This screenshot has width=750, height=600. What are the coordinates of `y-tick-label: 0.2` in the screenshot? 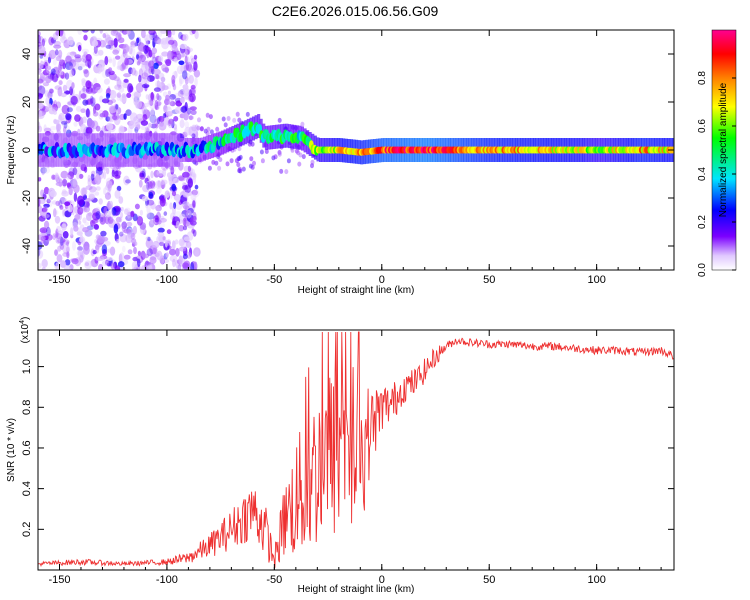 It's located at (27, 529).